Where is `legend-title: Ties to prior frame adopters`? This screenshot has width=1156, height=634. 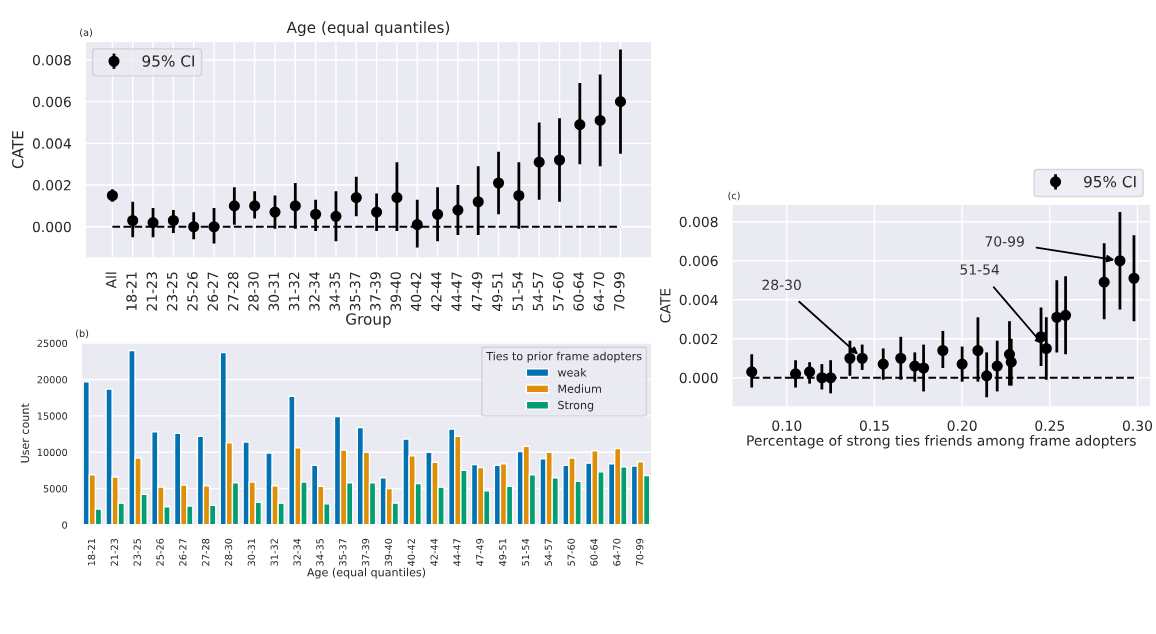 legend-title: Ties to prior frame adopters is located at coordinates (564, 357).